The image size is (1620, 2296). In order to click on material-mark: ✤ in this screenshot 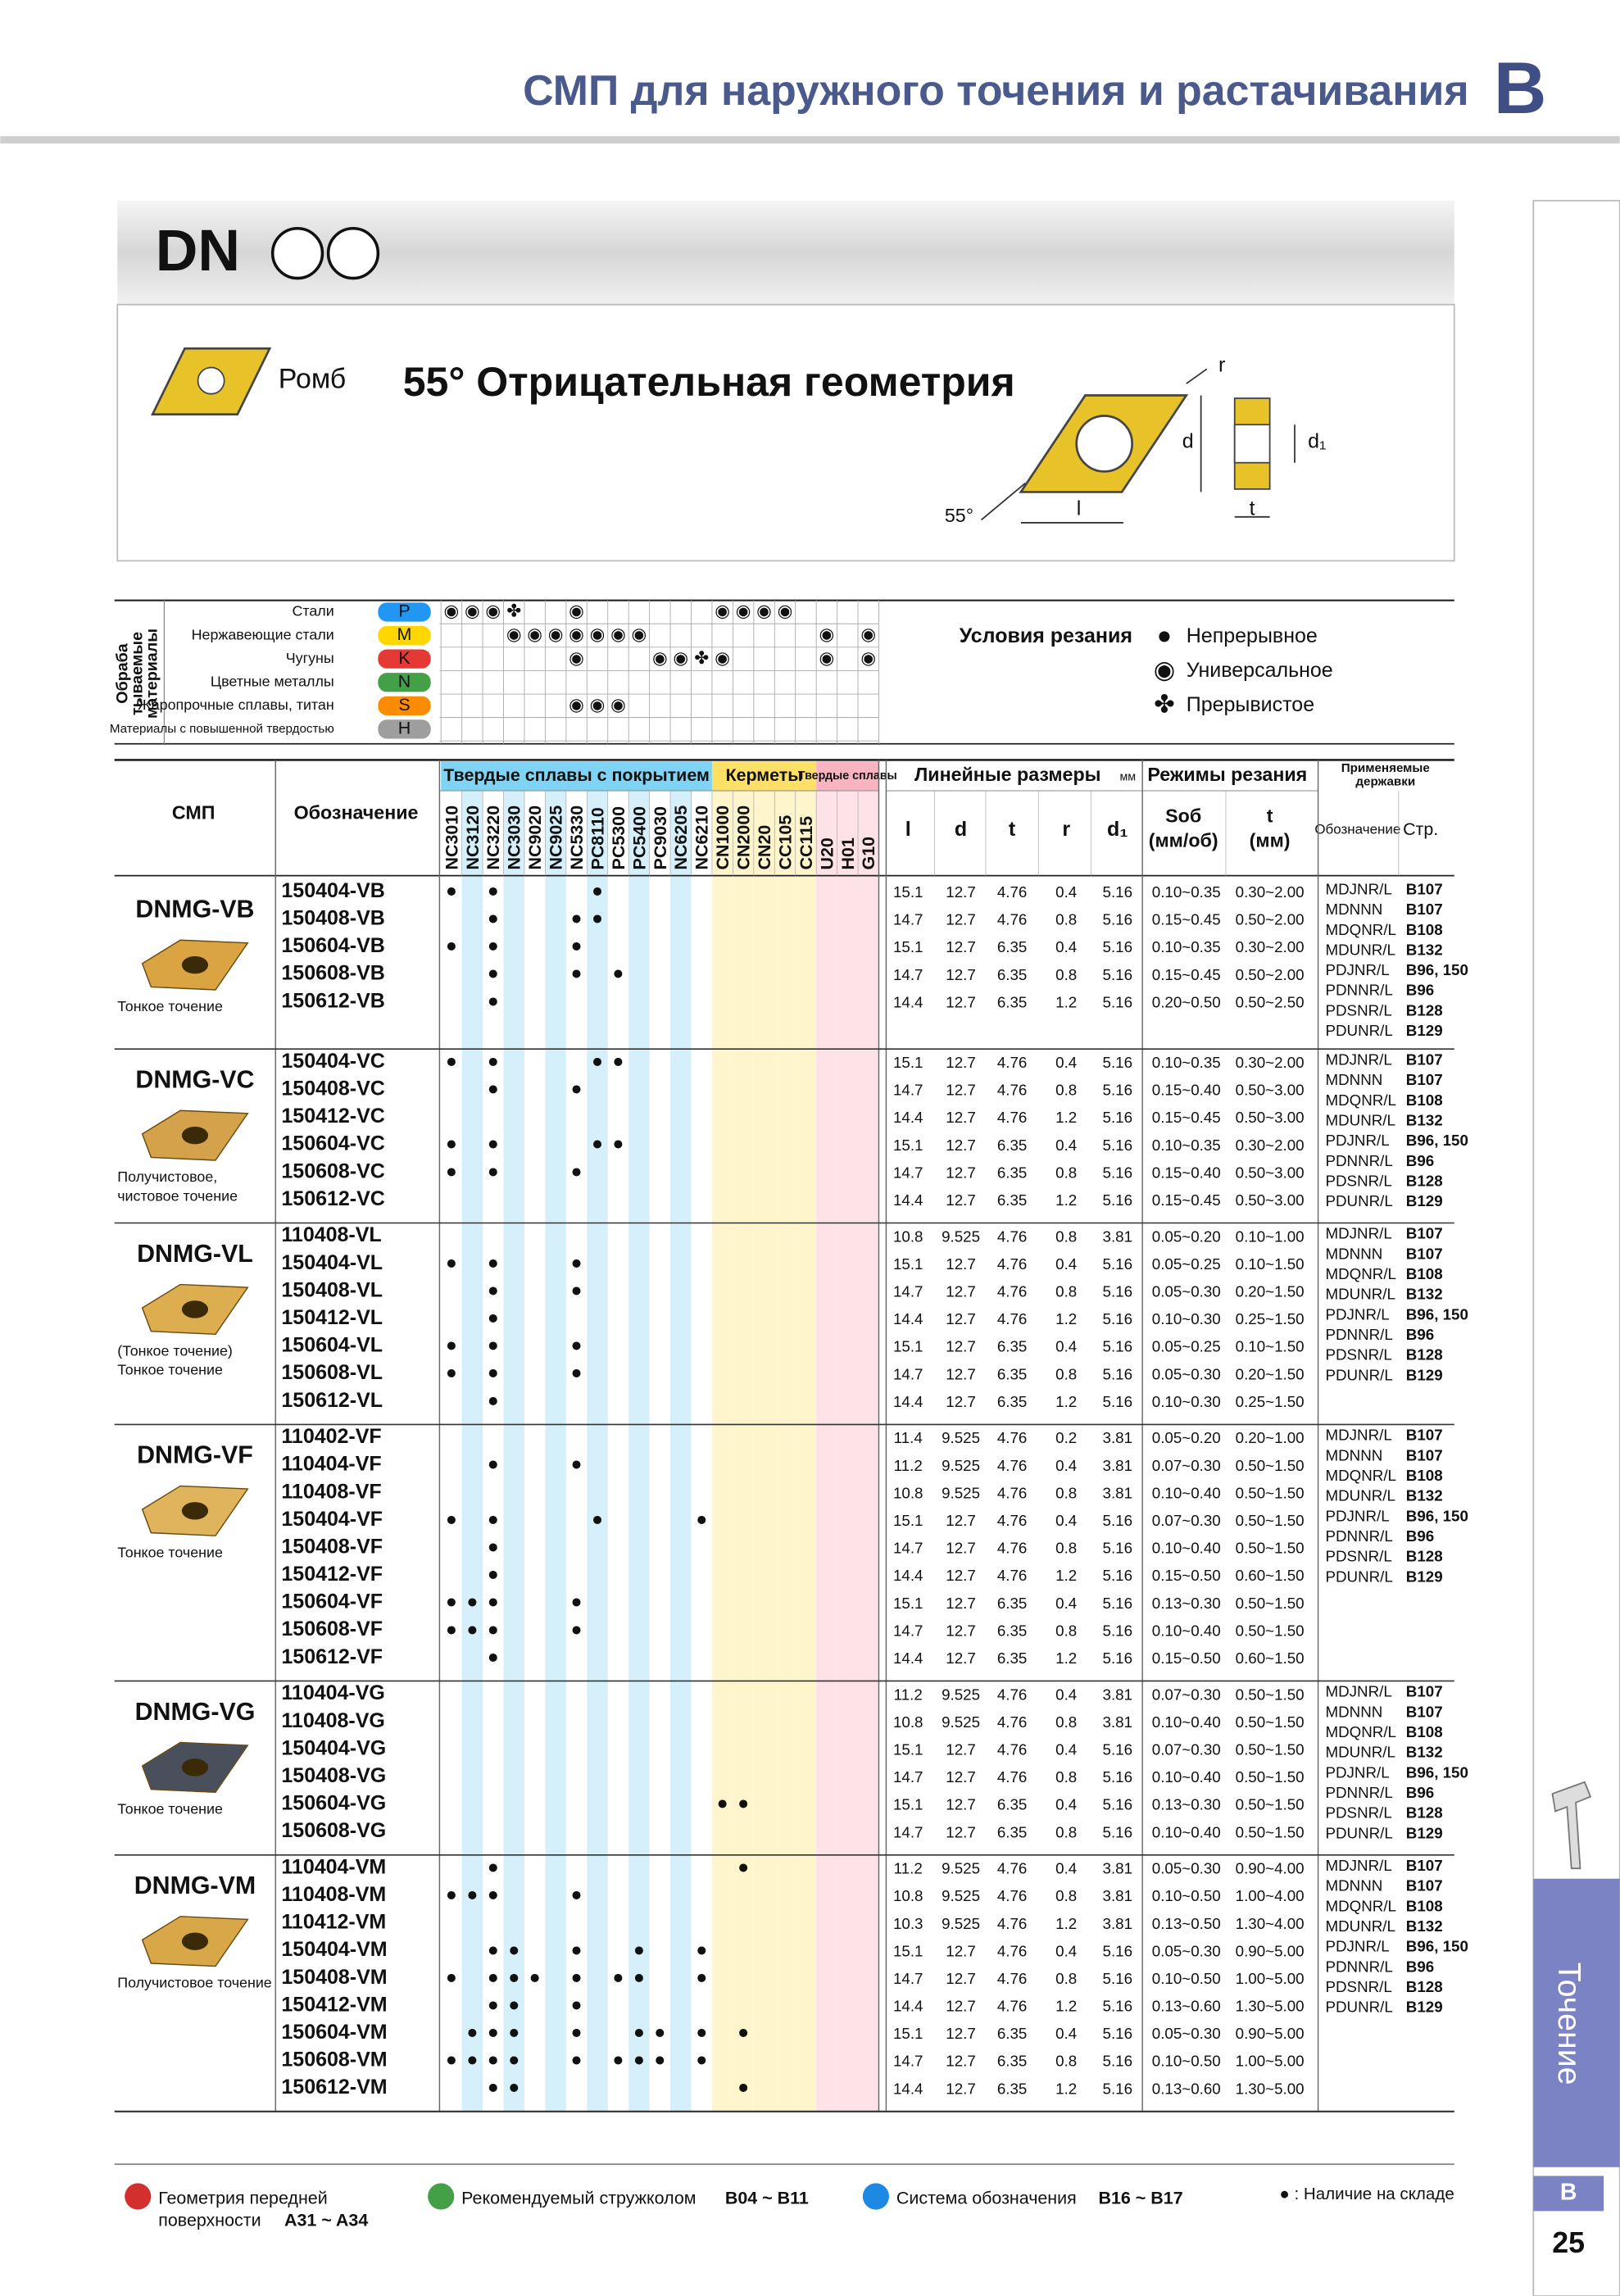, I will do `click(701, 658)`.